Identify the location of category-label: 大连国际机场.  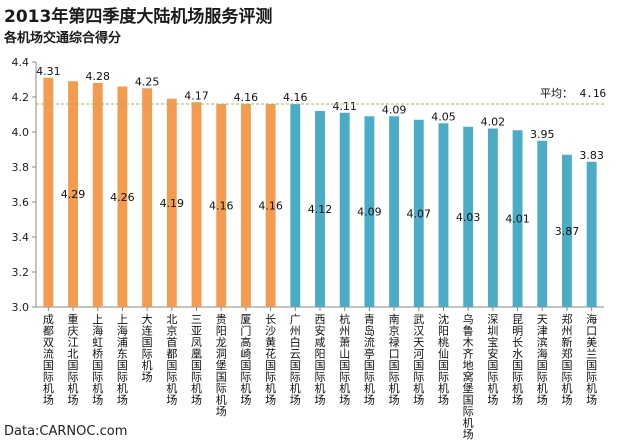
(147, 348).